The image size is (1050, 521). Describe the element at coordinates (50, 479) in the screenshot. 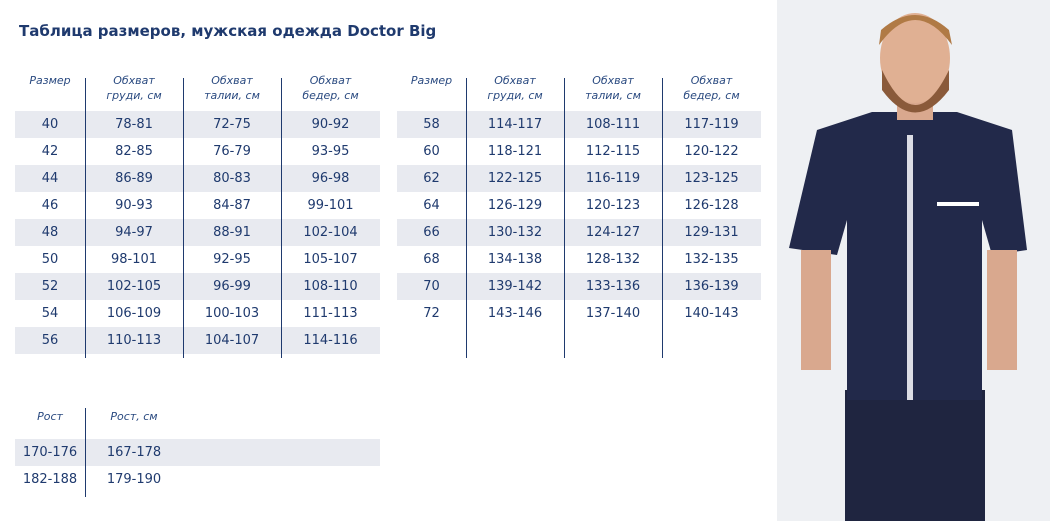

I see `cell: 182-188` at that location.